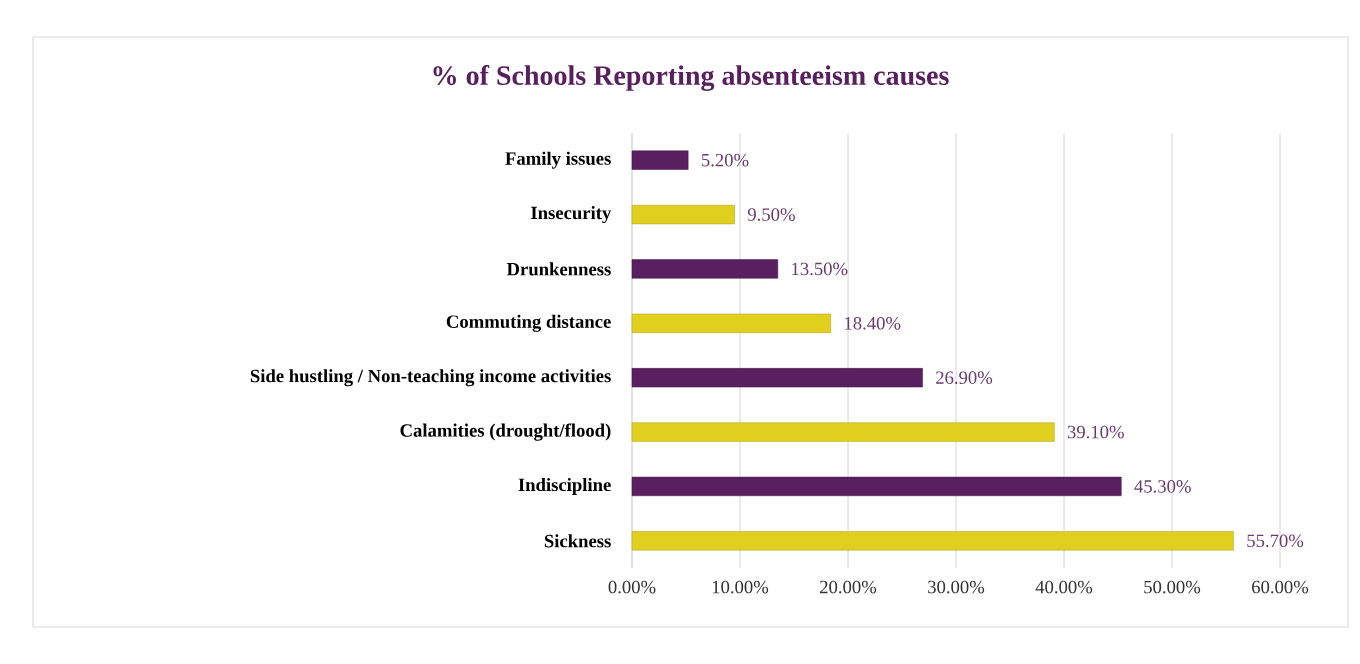  I want to click on y-tick-label: Commuting distance, so click(528, 323).